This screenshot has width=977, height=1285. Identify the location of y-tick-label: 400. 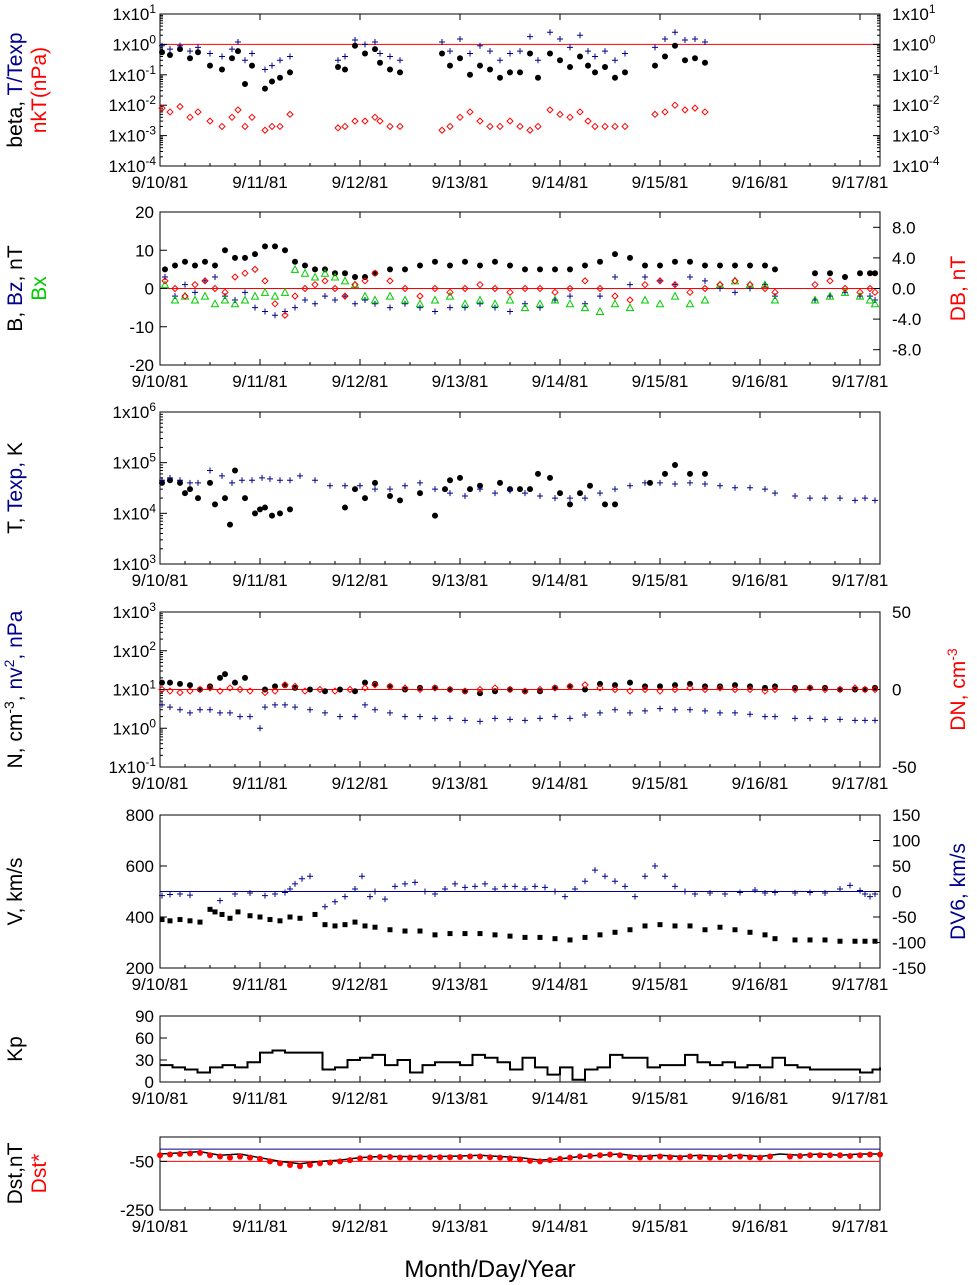
(140, 917).